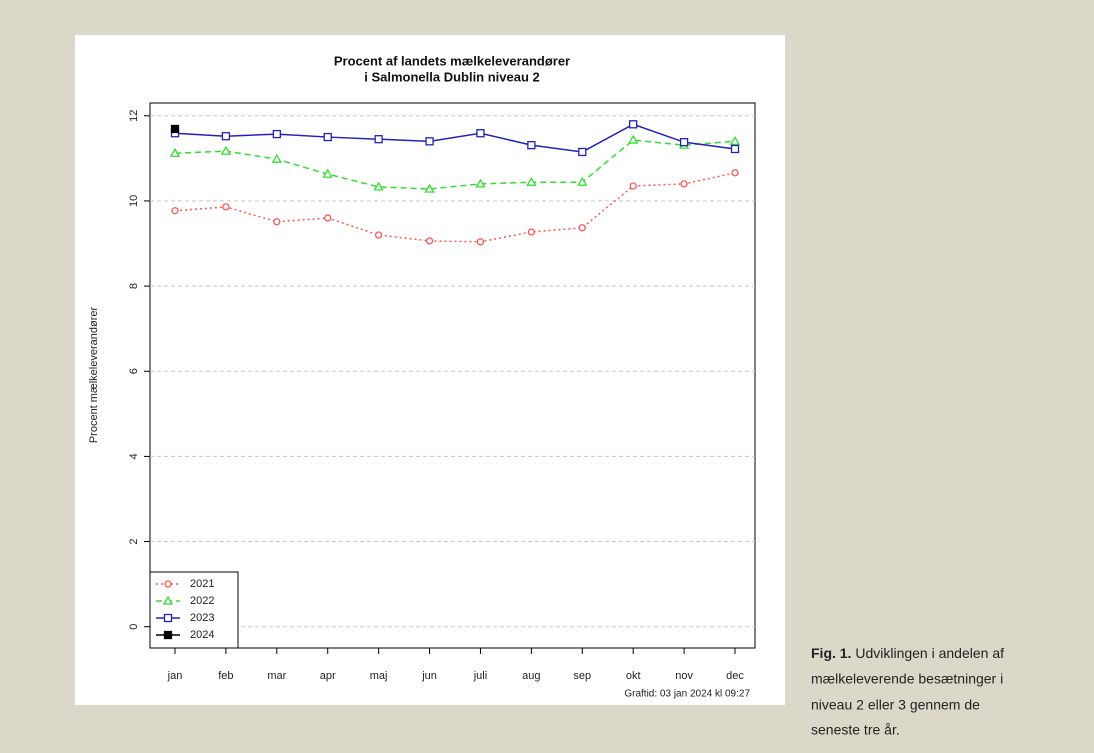 This screenshot has height=753, width=1094. What do you see at coordinates (94, 375) in the screenshot?
I see `y-axis-label: Procent mælkeleverandører` at bounding box center [94, 375].